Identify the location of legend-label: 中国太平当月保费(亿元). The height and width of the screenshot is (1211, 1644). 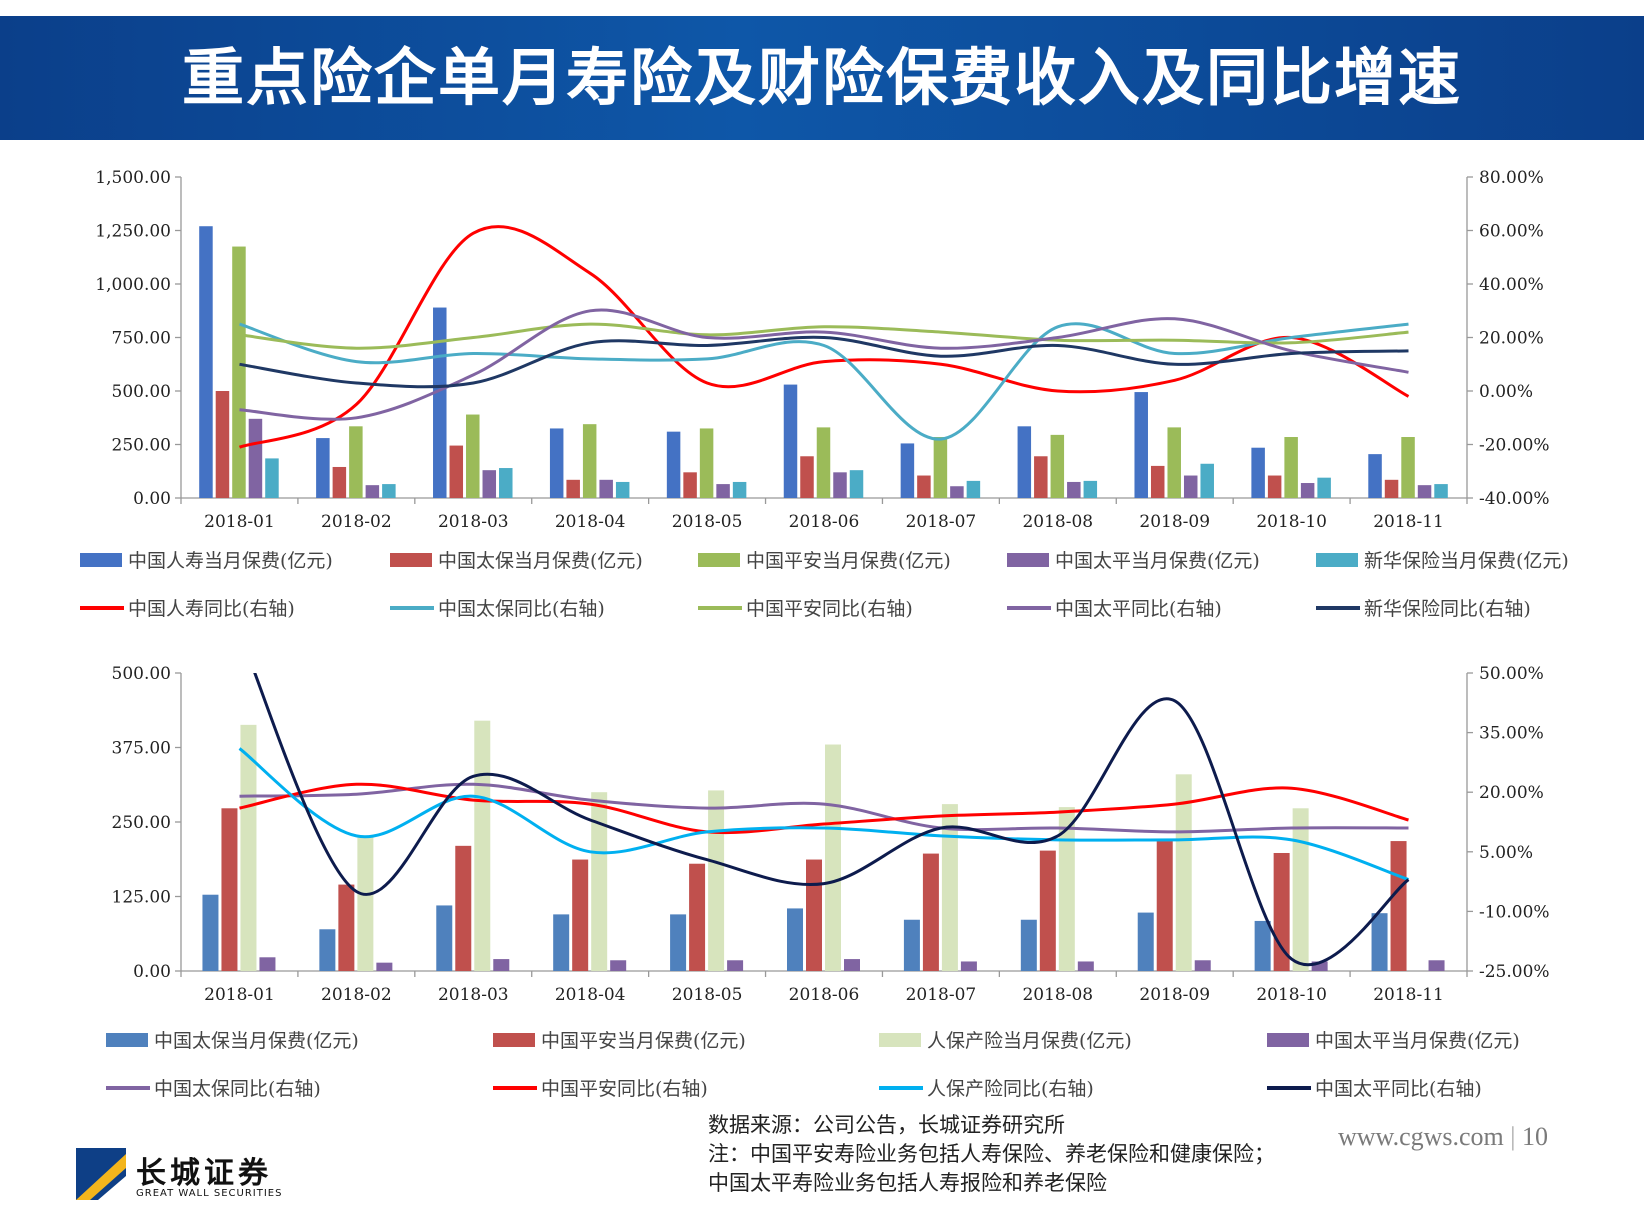
(1157, 561).